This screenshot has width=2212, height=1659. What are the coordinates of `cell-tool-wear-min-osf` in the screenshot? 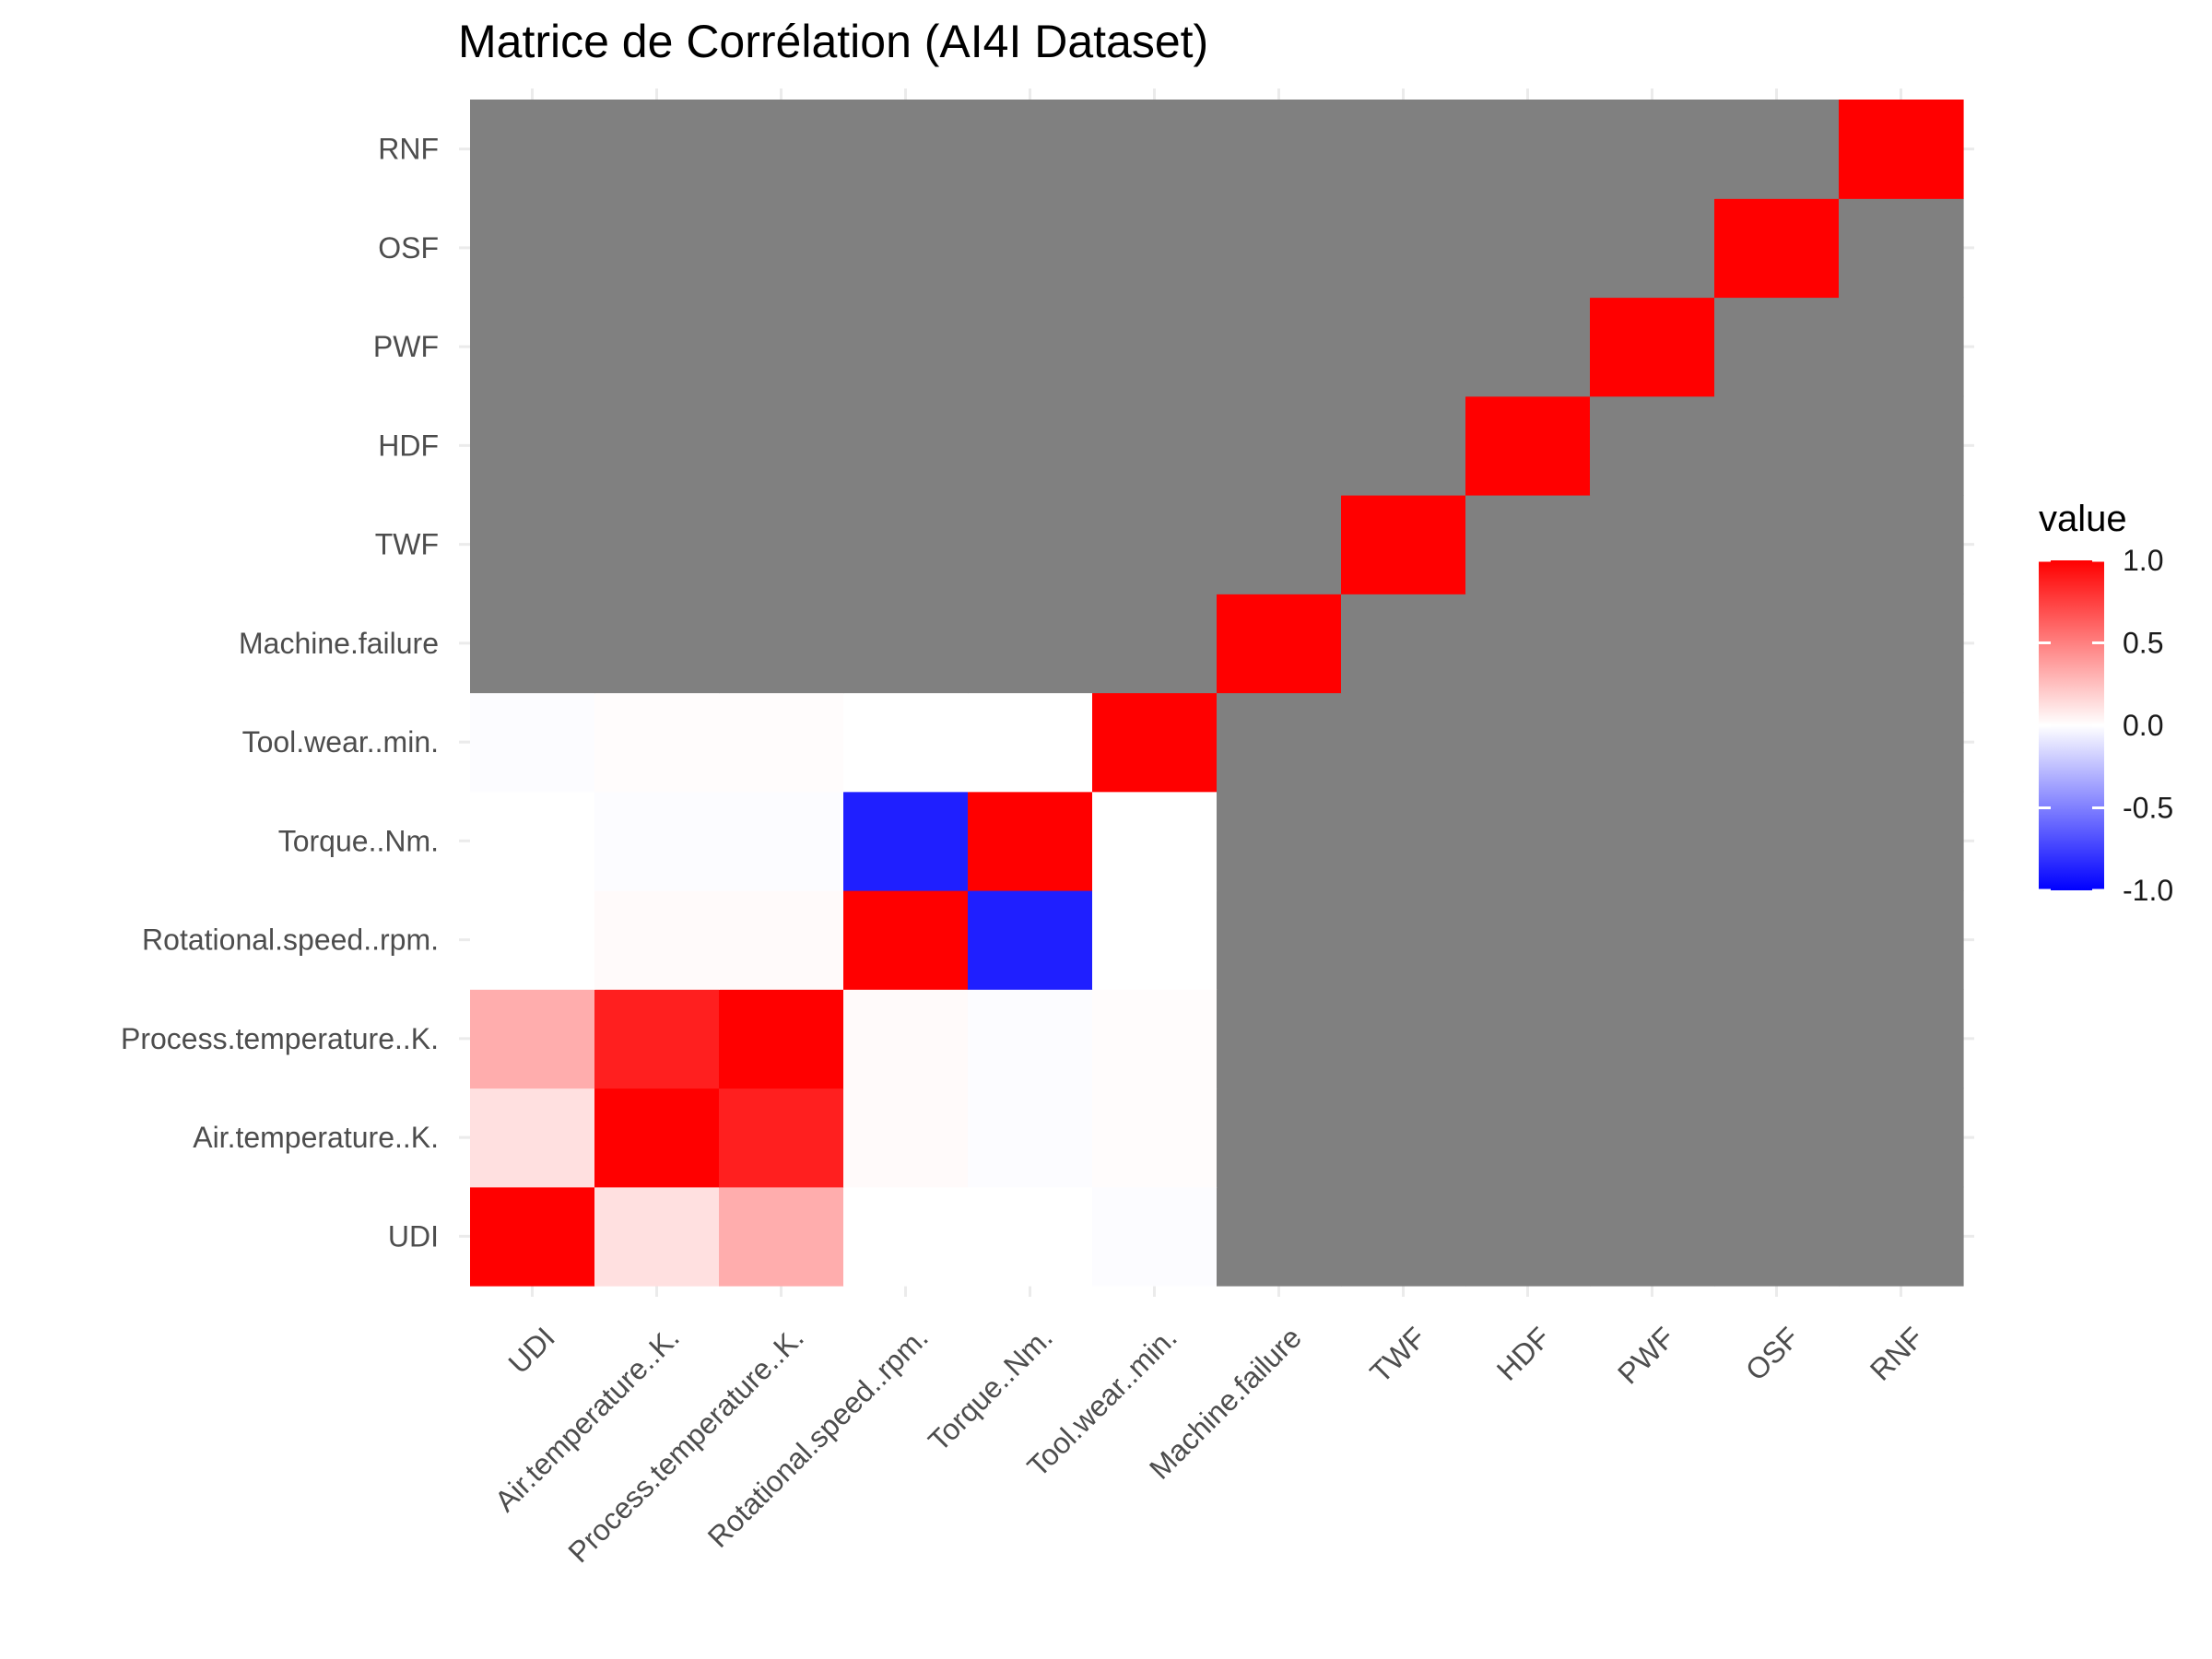 It's located at (1777, 742).